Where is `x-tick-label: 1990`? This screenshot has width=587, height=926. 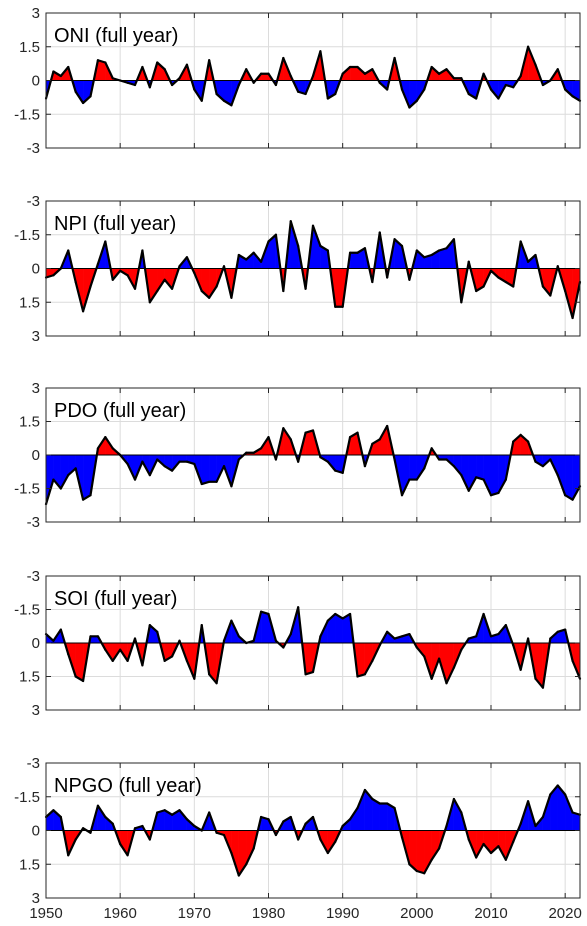 x-tick-label: 1990 is located at coordinates (342, 913).